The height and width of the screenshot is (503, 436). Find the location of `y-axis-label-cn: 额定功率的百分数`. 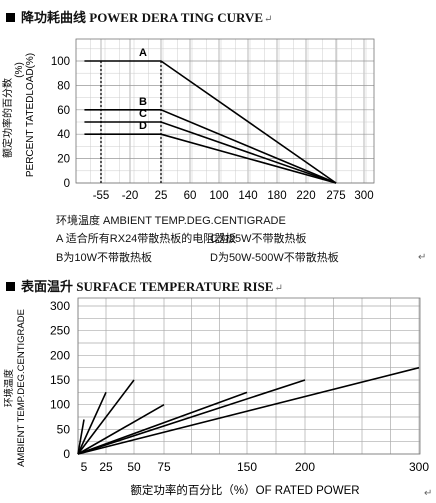

y-axis-label-cn: 额定功率的百分数 is located at coordinates (7, 118).